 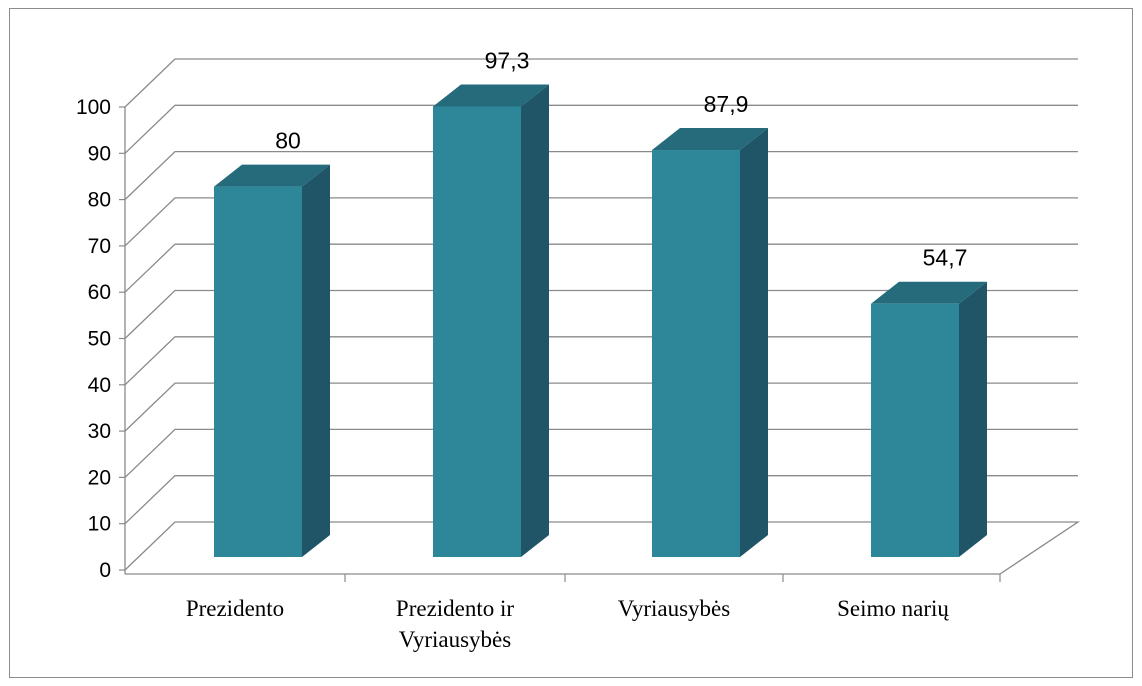 I want to click on y-tick-label: 50, so click(x=99, y=339).